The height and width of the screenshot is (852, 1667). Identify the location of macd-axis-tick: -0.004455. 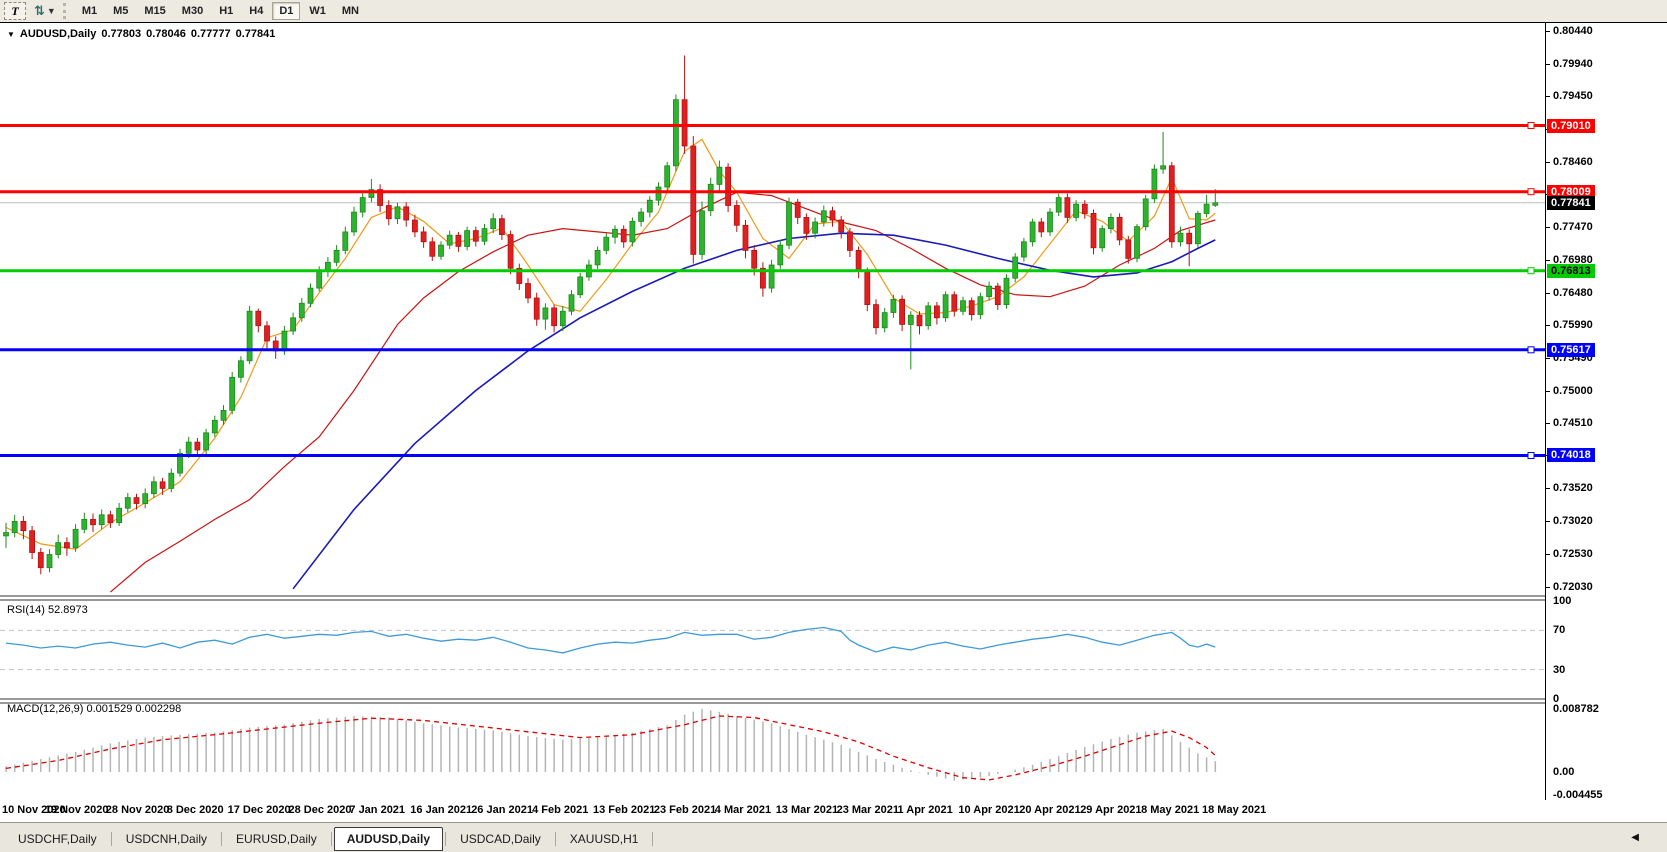
(1578, 795).